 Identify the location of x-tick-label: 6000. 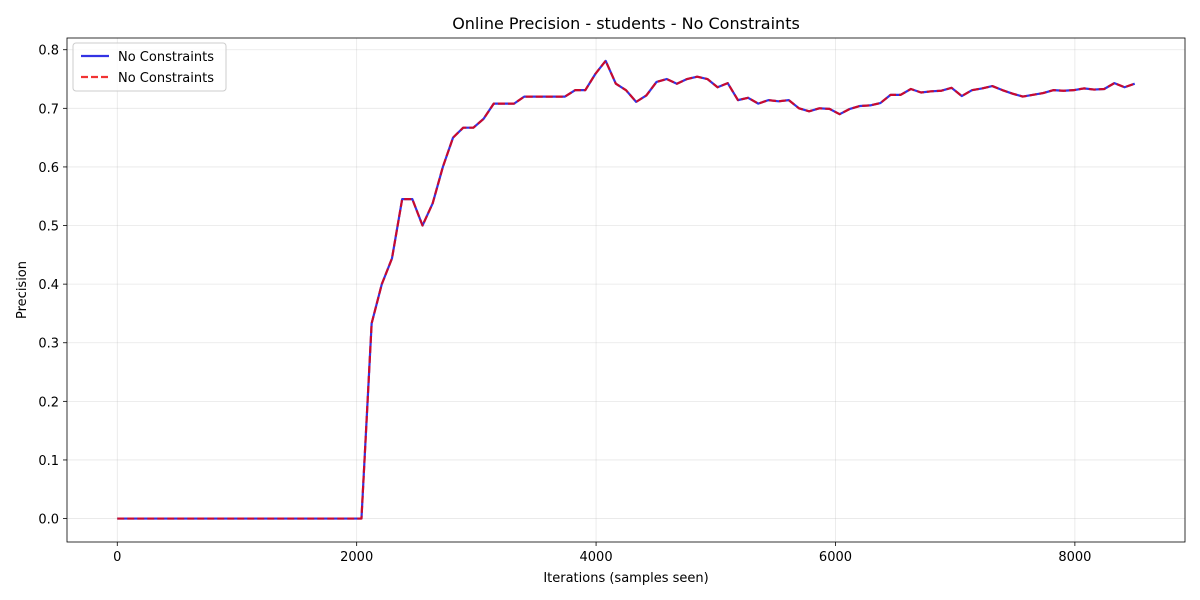
(835, 557).